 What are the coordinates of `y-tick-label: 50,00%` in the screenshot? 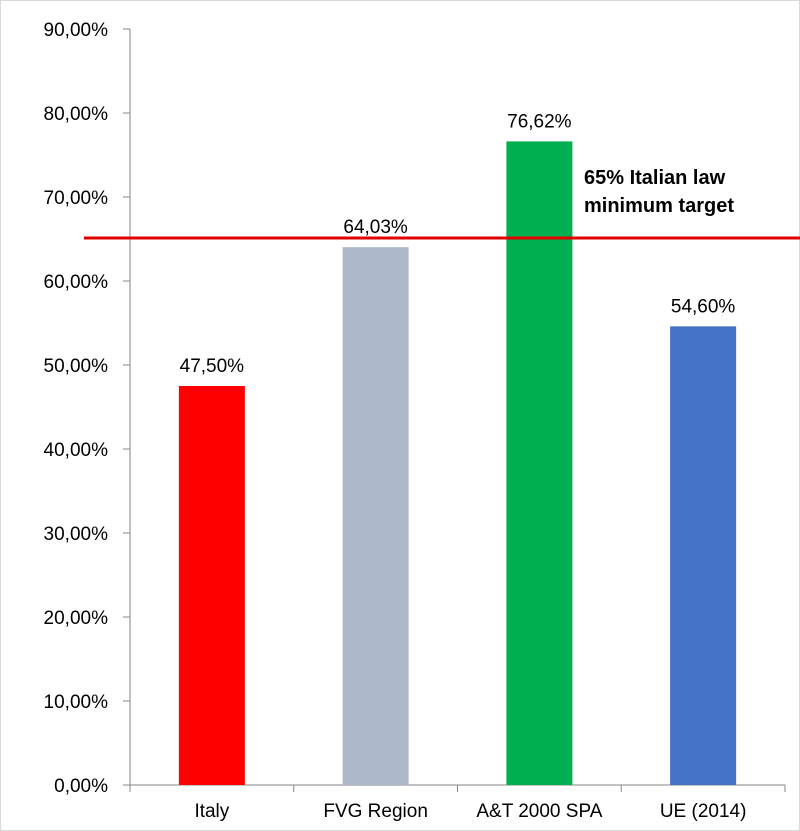 It's located at (76, 366).